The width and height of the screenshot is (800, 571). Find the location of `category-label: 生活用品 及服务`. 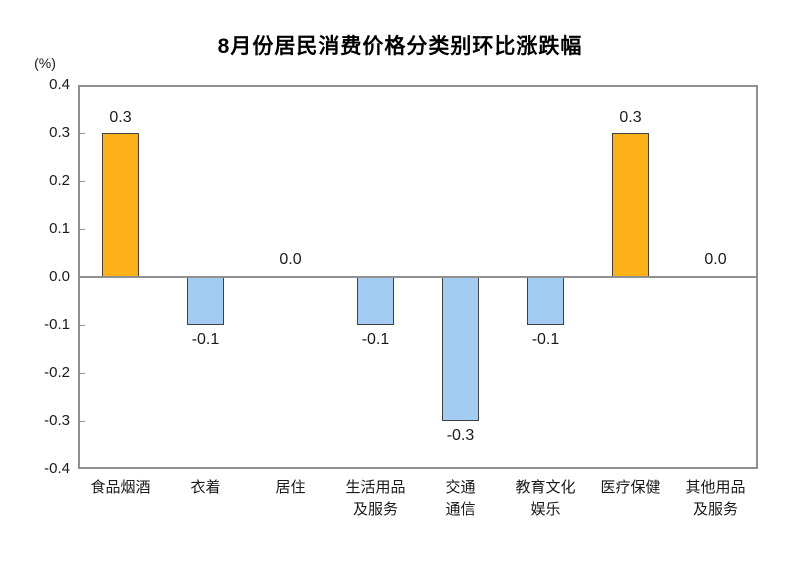

category-label: 生活用品 及服务 is located at coordinates (375, 498).